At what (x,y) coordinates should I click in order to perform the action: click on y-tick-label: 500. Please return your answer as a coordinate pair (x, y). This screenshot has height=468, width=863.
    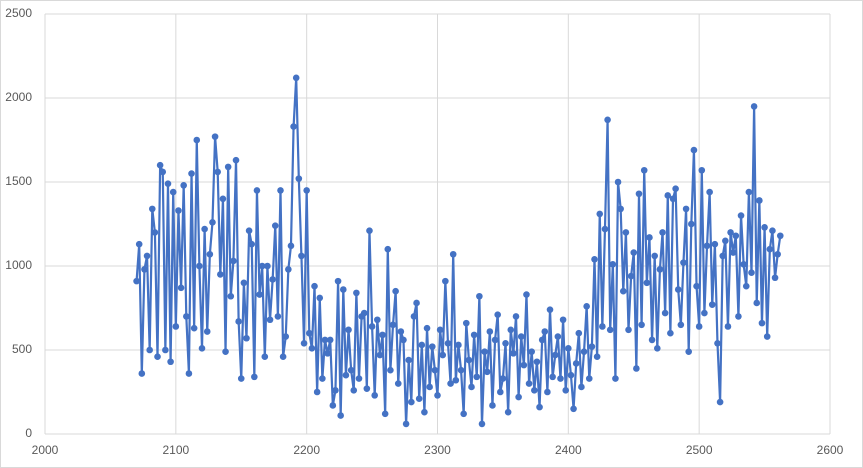
    Looking at the image, I should click on (22, 349).